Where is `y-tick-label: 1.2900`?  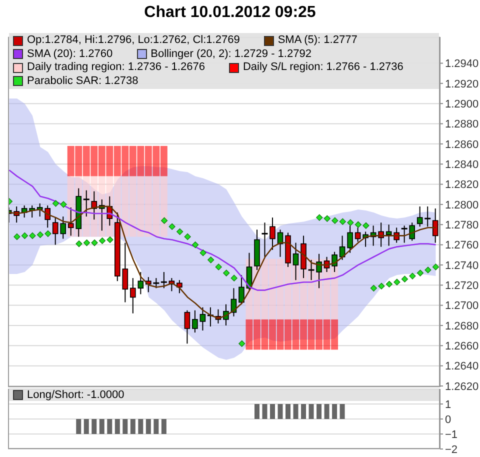 y-tick-label: 1.2900 is located at coordinates (462, 104).